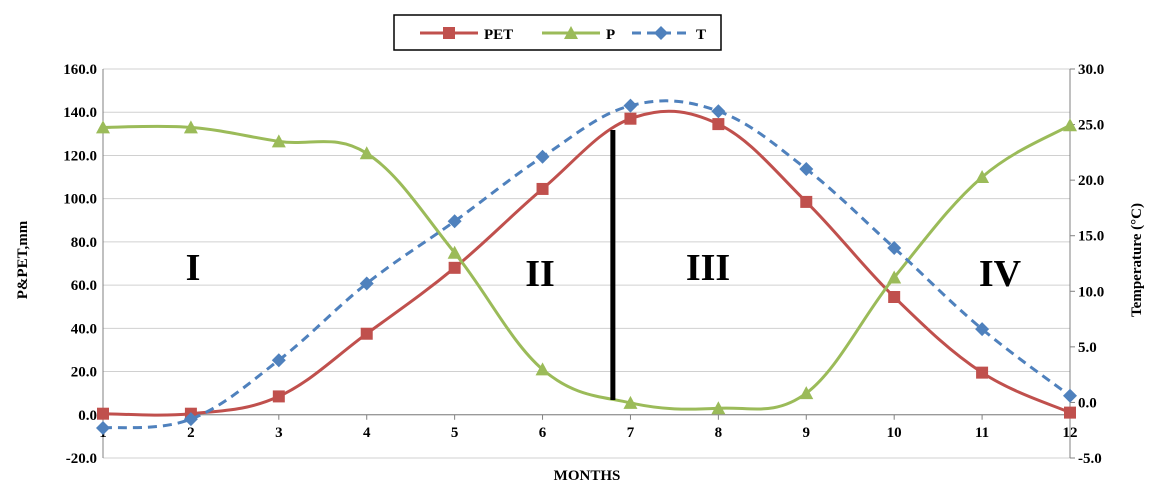  Describe the element at coordinates (1087, 348) in the screenshot. I see `y-right-tick-label: 5.0` at that location.